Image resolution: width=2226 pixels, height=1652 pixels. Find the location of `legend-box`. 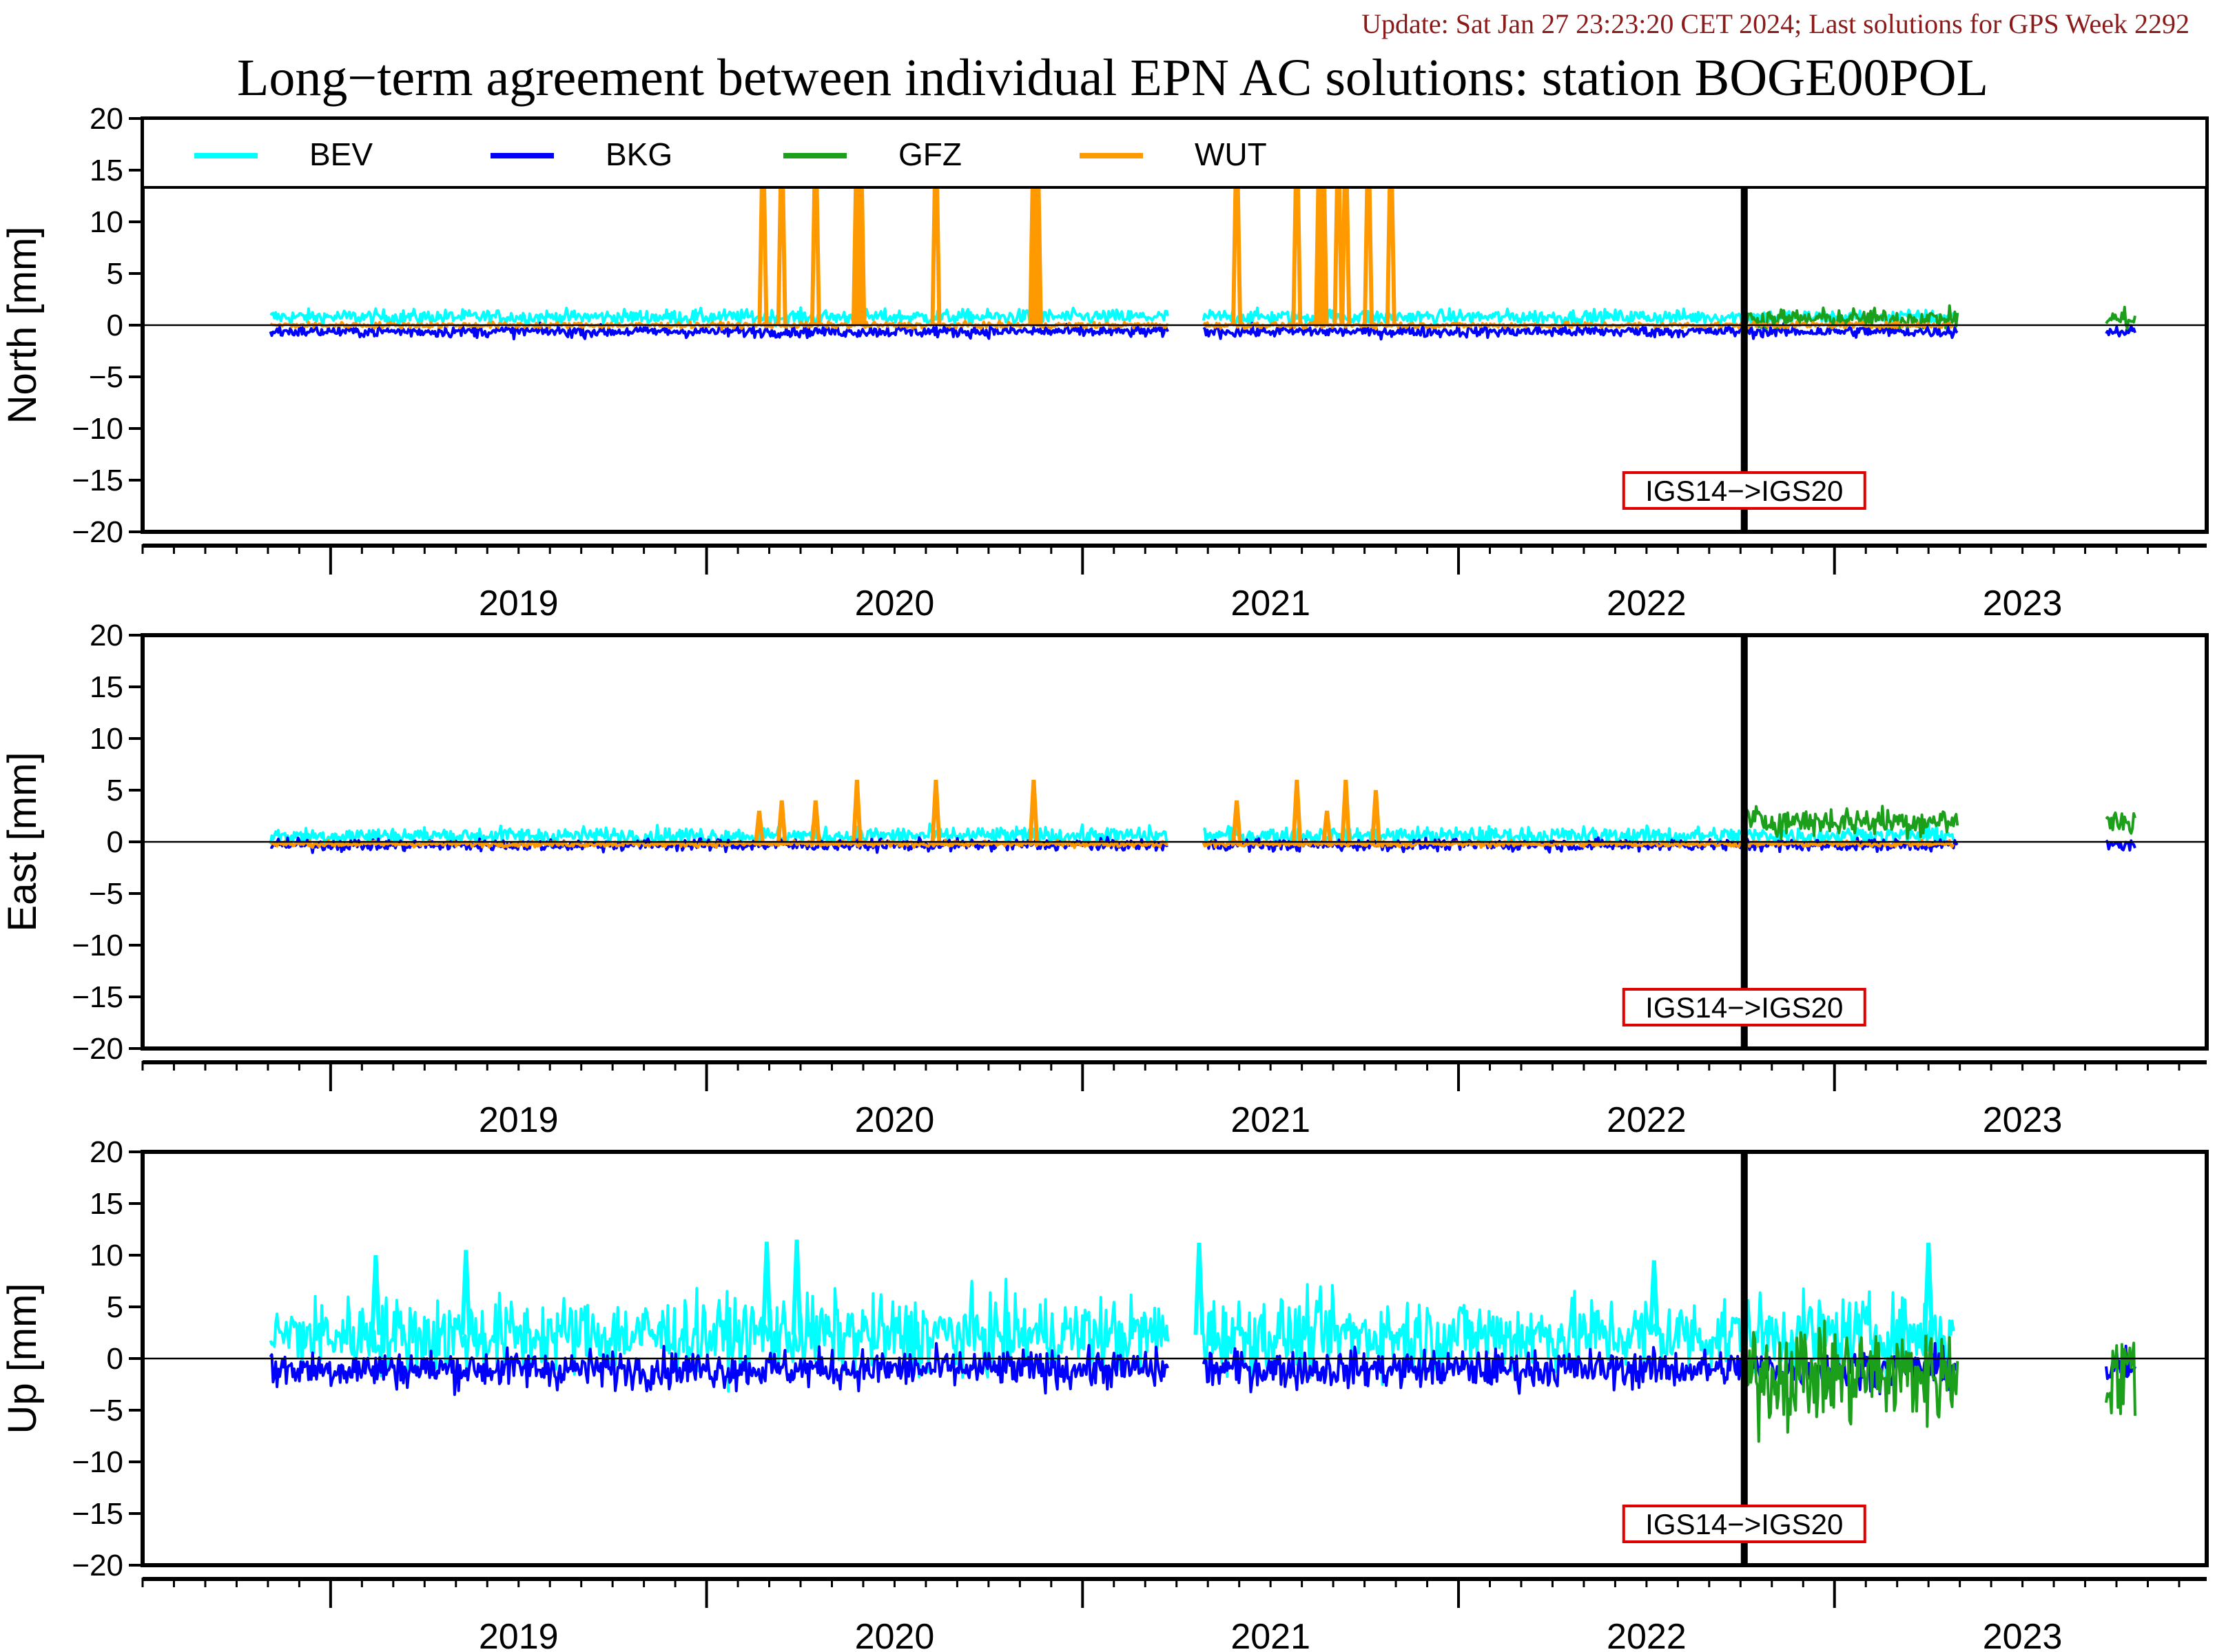

legend-box is located at coordinates (1174, 153).